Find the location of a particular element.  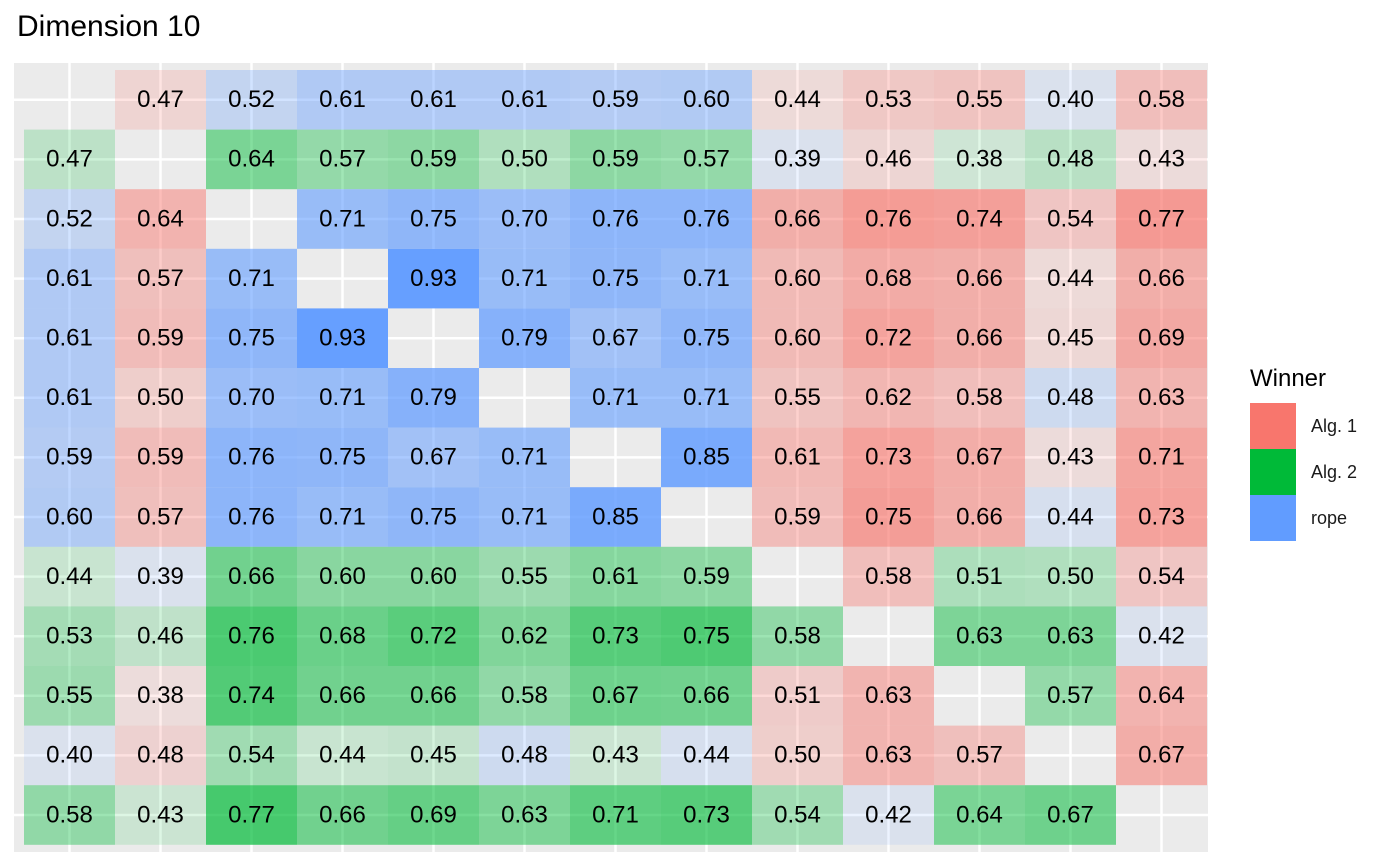

cell-label: 0.74 is located at coordinates (979, 218).